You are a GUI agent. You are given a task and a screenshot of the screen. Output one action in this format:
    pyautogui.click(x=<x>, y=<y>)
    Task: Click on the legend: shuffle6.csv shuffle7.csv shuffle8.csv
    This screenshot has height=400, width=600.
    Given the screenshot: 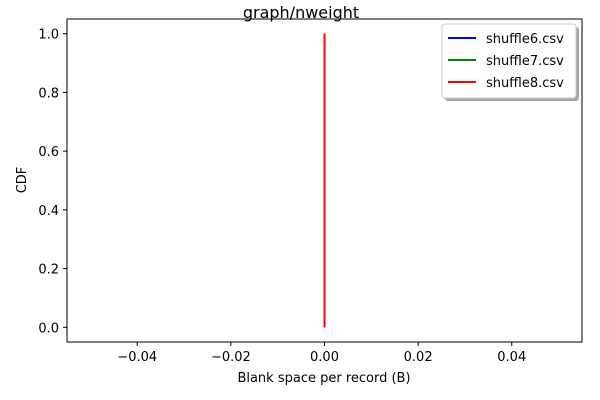 What is the action you would take?
    pyautogui.click(x=510, y=62)
    